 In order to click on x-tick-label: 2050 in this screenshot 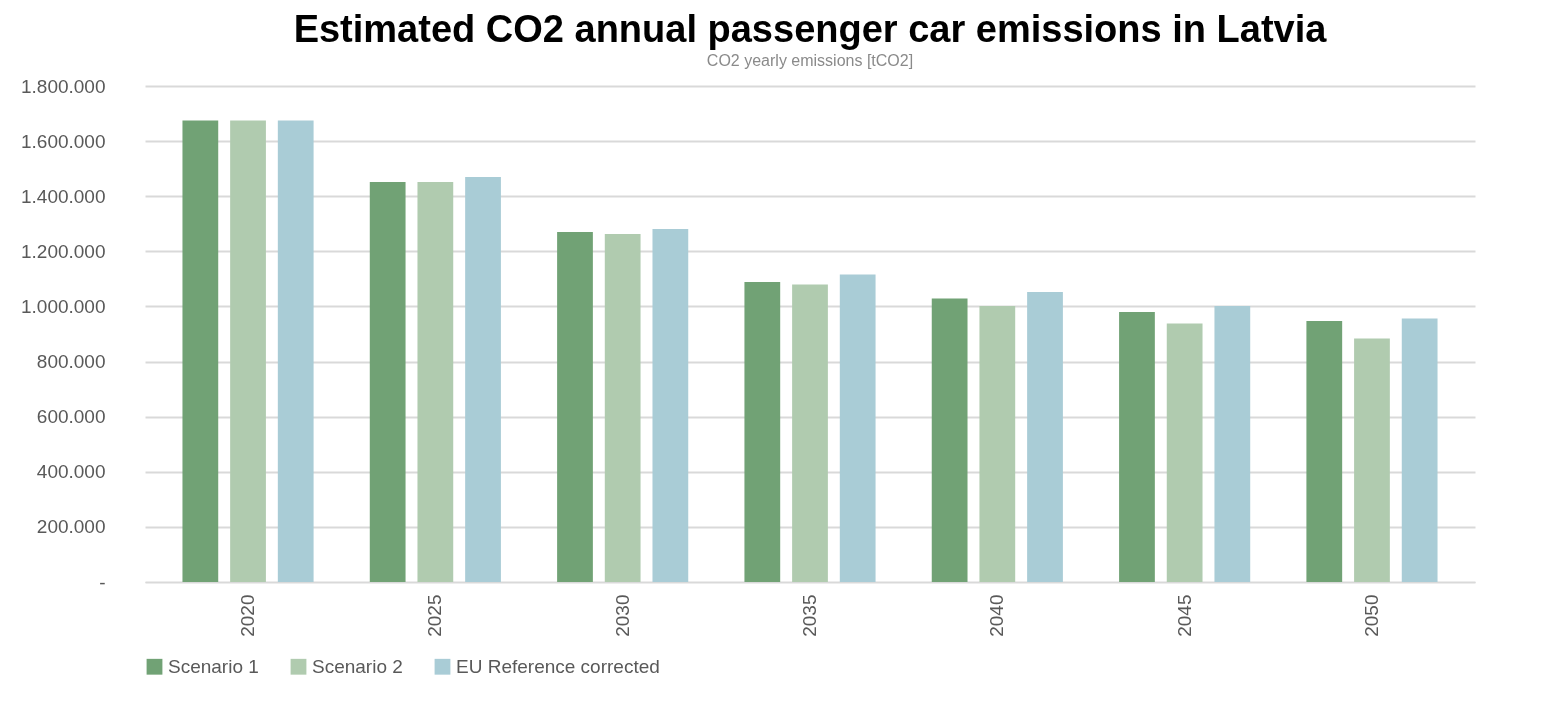, I will do `click(1371, 615)`.